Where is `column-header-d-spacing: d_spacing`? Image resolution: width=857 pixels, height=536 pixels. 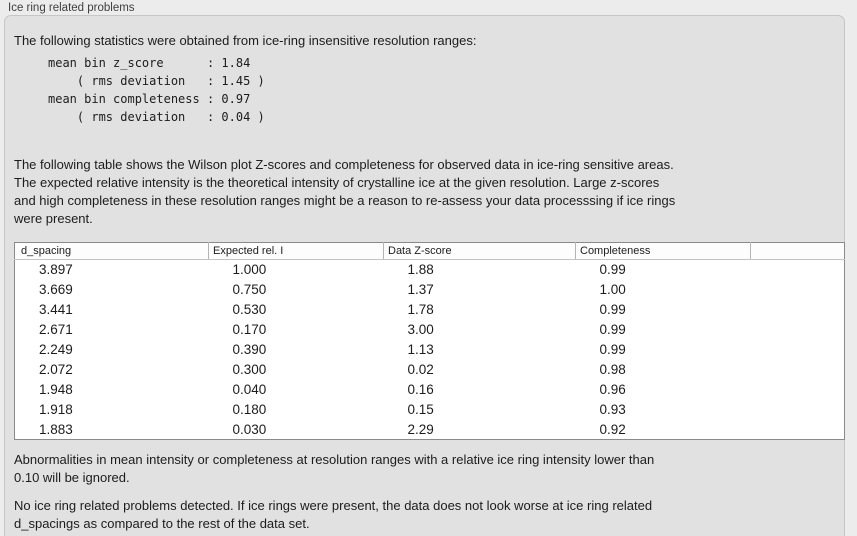 column-header-d-spacing: d_spacing is located at coordinates (111, 251).